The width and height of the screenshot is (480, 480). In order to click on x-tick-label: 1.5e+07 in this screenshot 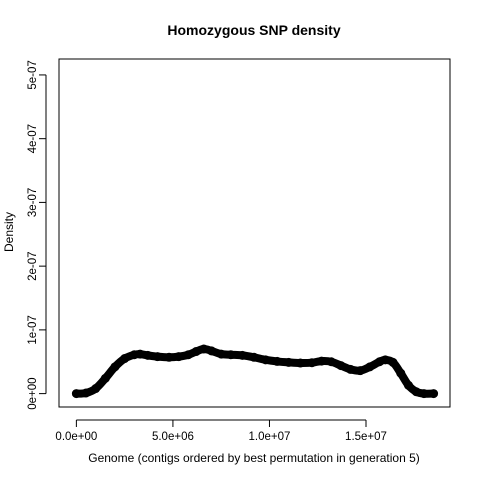, I will do `click(366, 437)`.